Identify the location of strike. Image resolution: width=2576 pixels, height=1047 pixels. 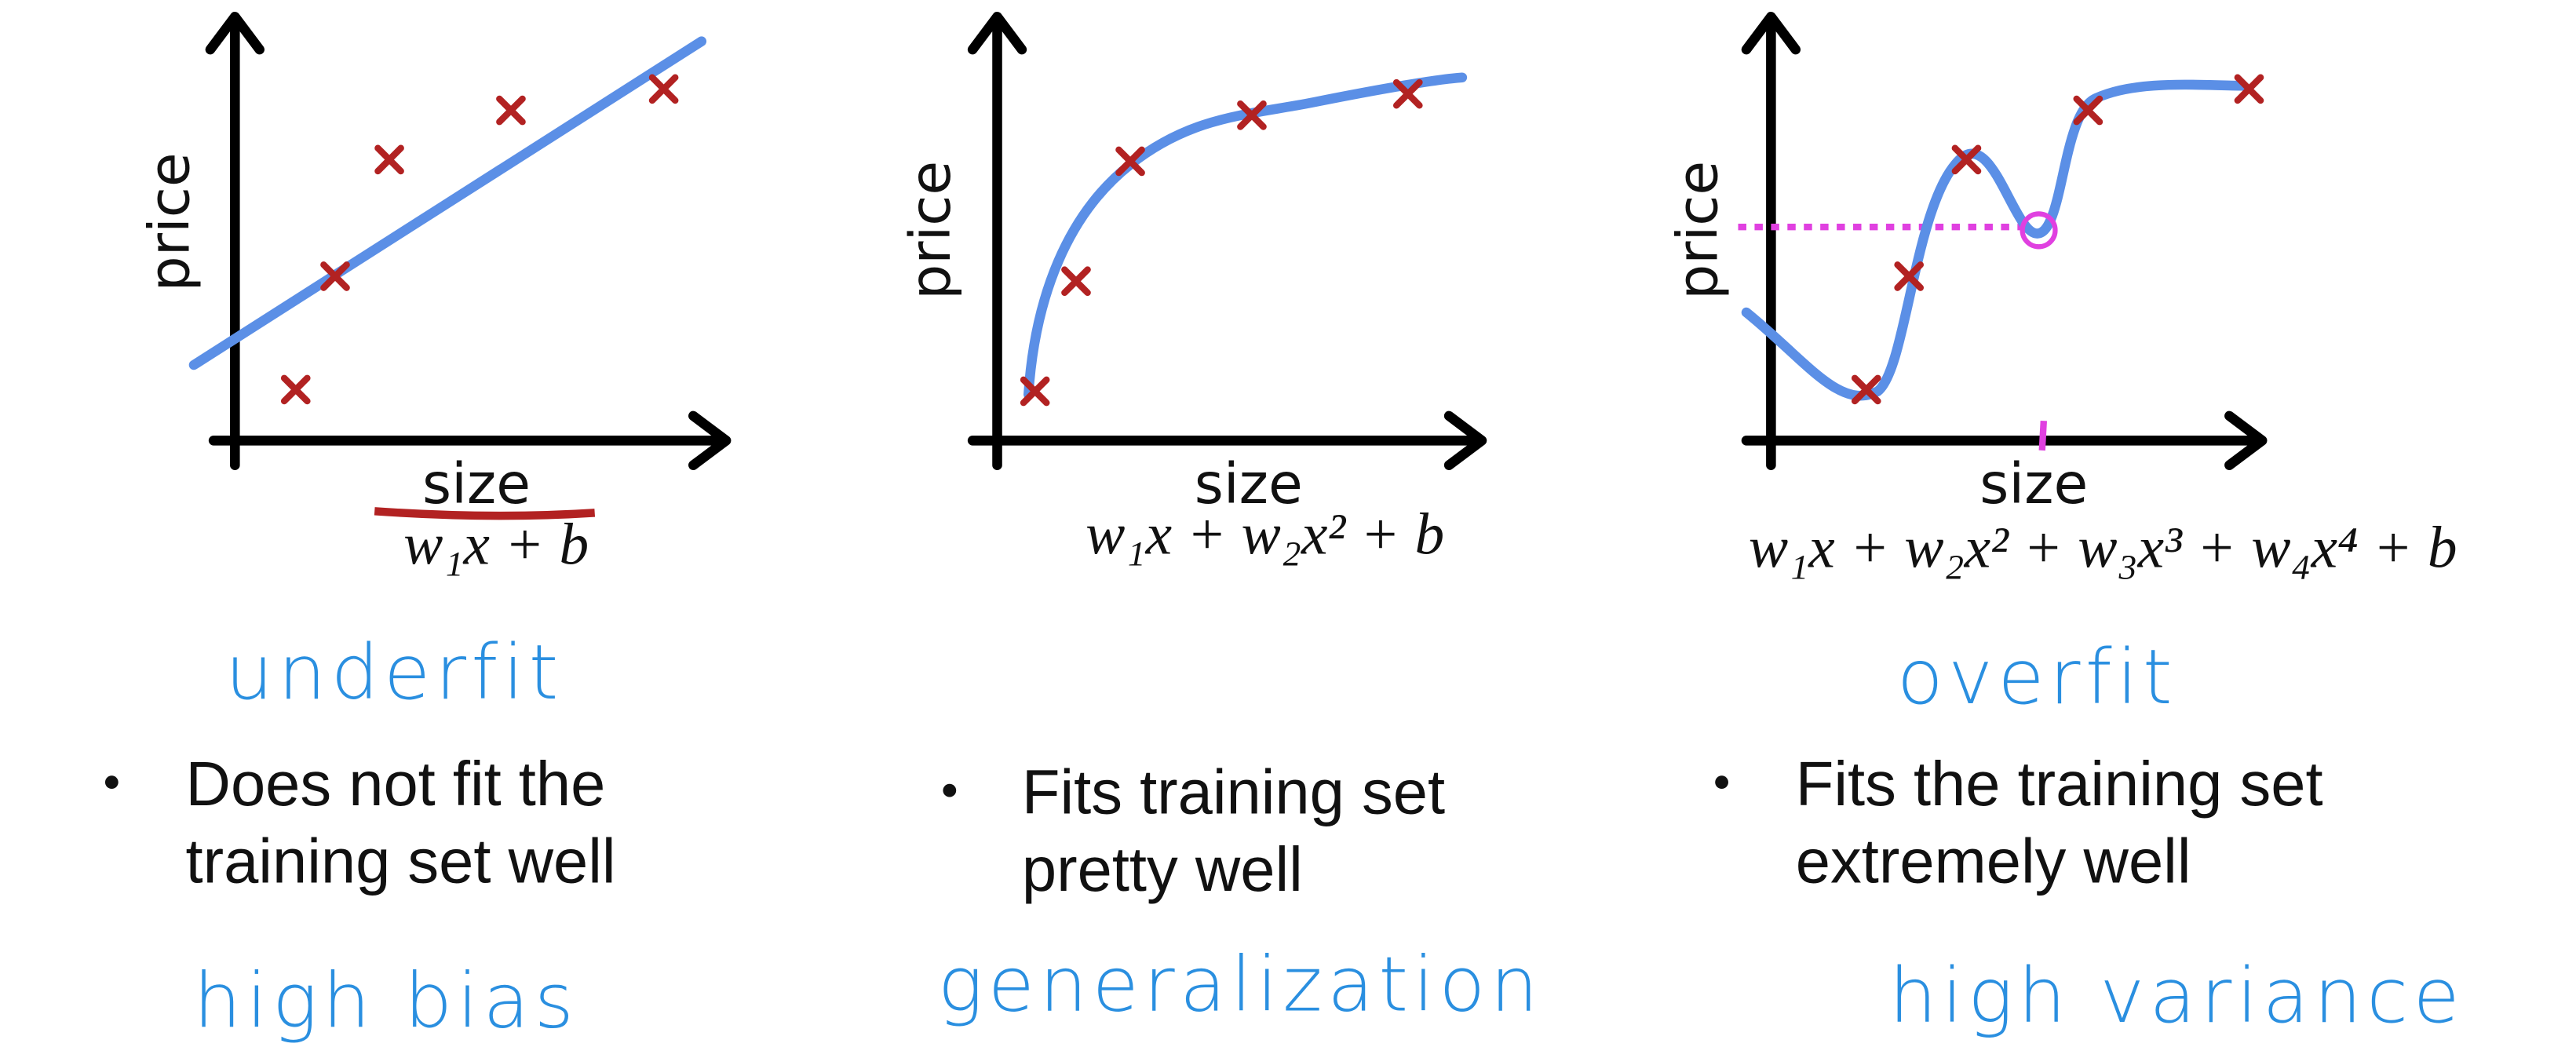
(485, 513).